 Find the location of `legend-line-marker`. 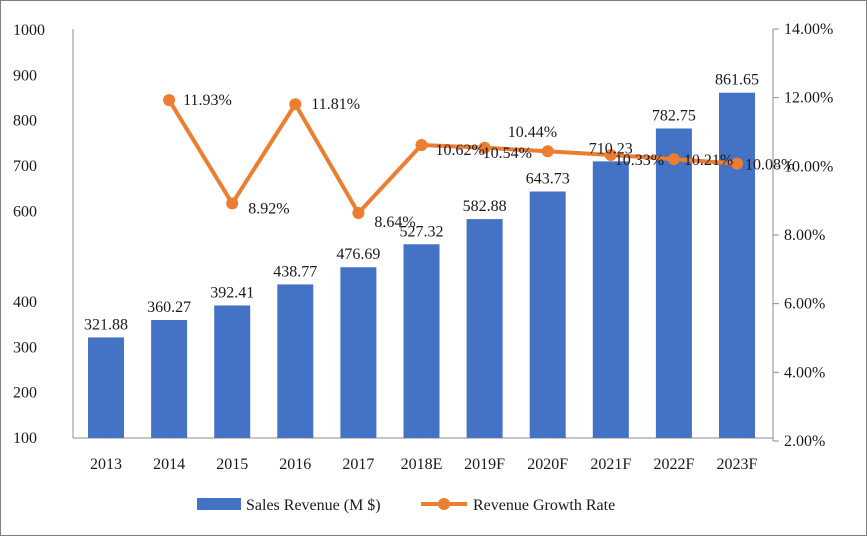

legend-line-marker is located at coordinates (444, 504).